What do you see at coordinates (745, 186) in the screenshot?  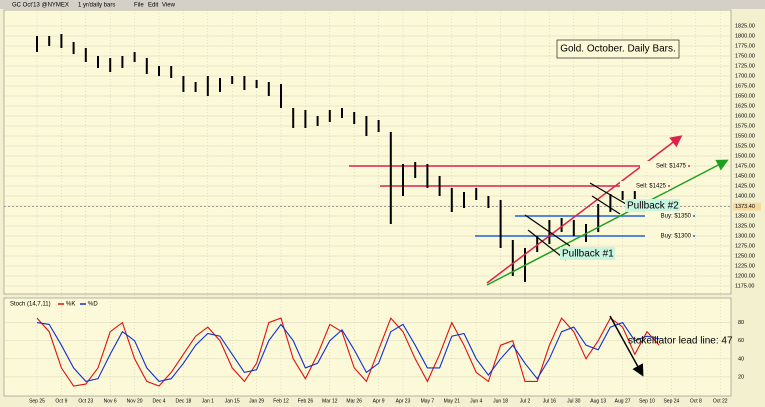 I see `y-tick-label: 1425.00` at bounding box center [745, 186].